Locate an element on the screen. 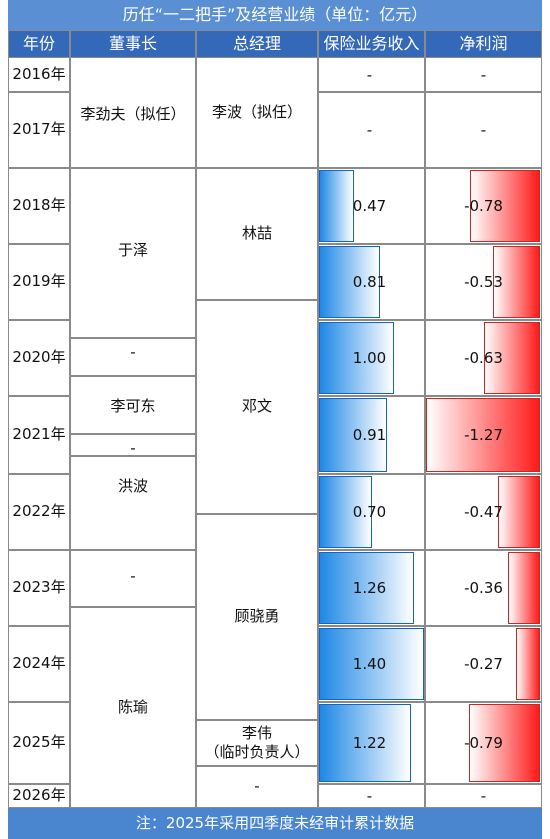 The image size is (550, 839). year-cell: 2020年 is located at coordinates (39, 358).